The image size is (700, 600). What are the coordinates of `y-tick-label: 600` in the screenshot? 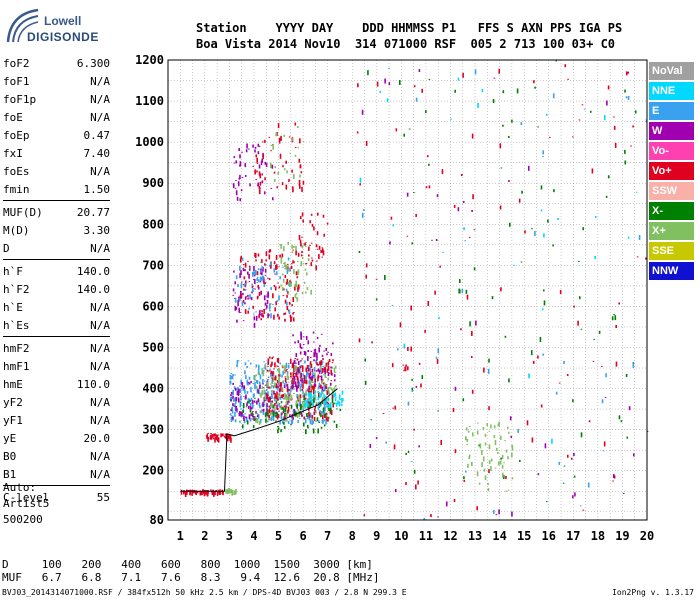 It's located at (153, 306).